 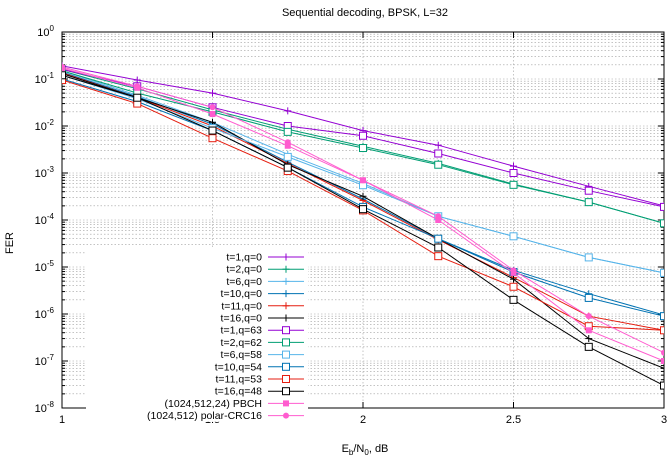 I want to click on legend-entry: t=16,q=48, so click(x=259, y=392).